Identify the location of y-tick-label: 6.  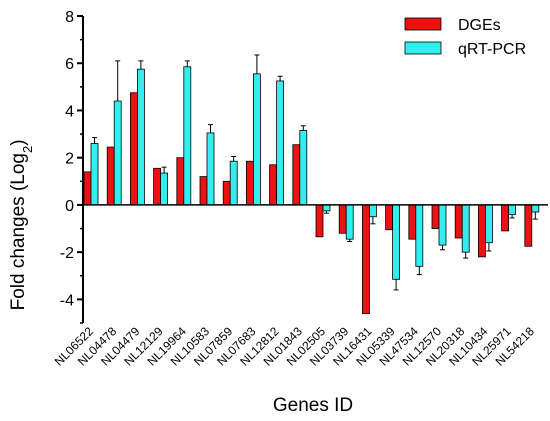
(69, 64).